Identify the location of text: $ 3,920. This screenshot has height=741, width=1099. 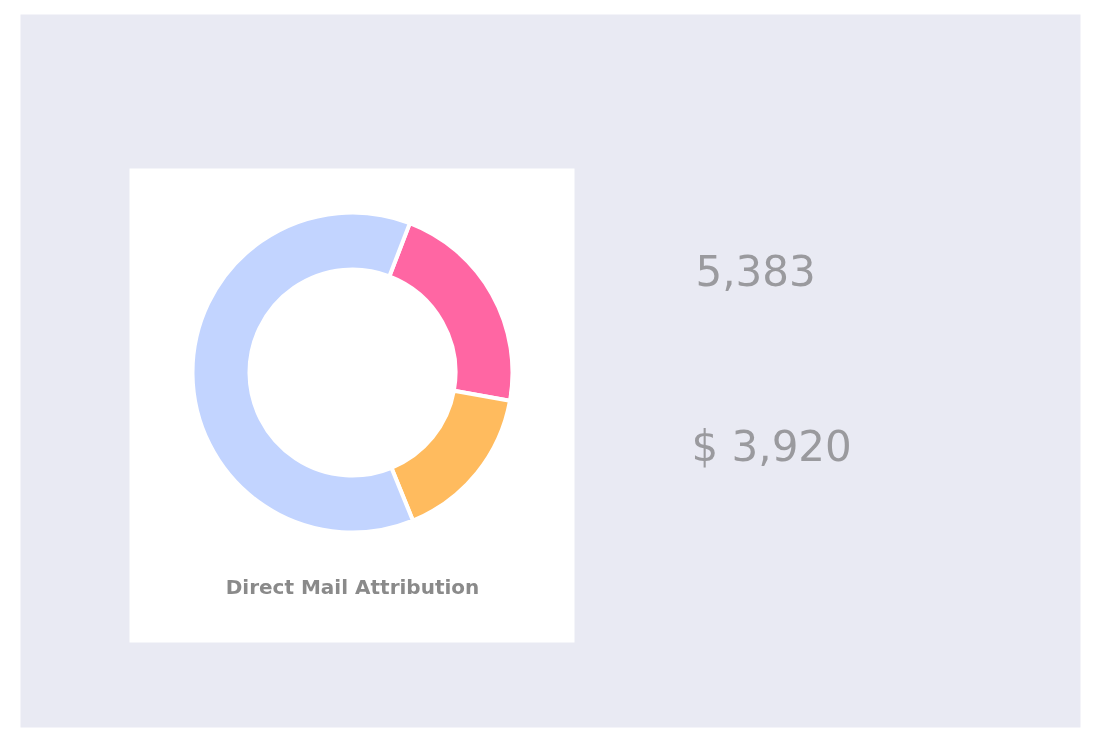
(771, 446).